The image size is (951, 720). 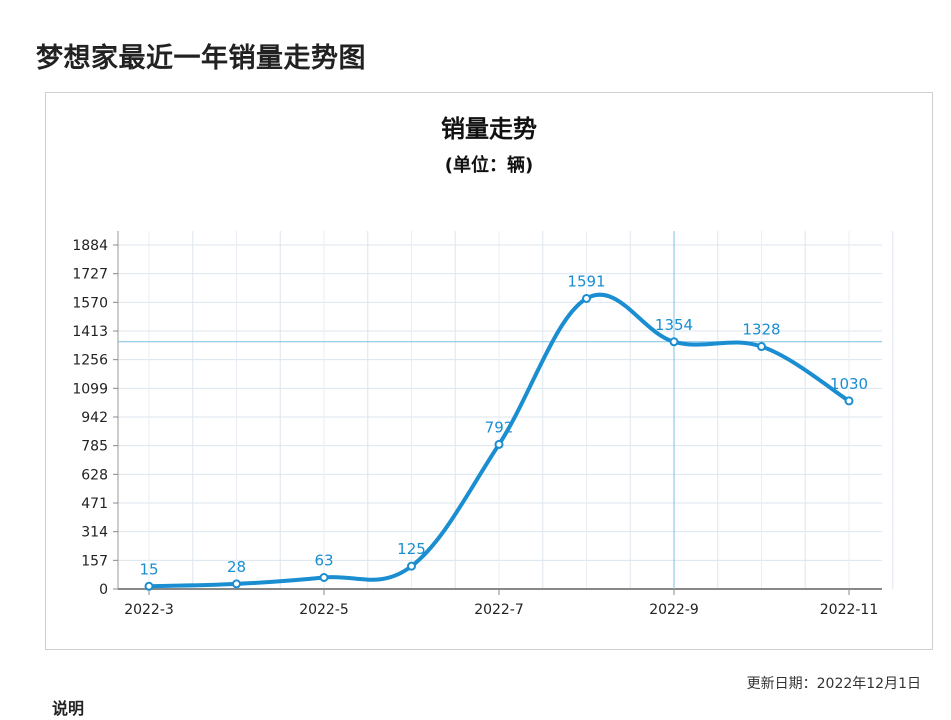 What do you see at coordinates (499, 610) in the screenshot?
I see `x-tick-label: 2022-7` at bounding box center [499, 610].